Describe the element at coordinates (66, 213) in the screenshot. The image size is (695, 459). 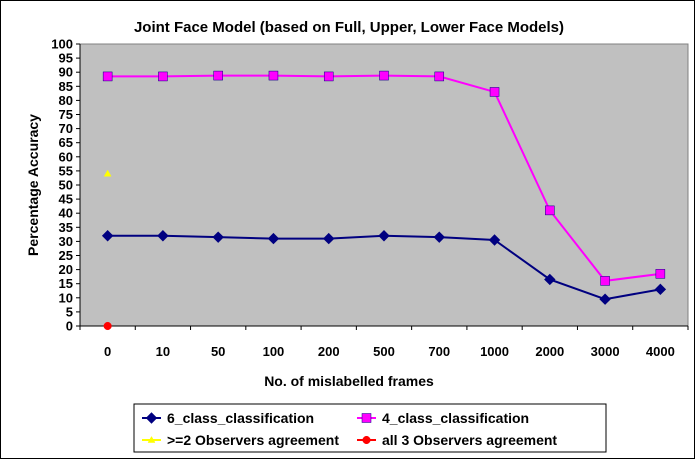
I see `y-tick-label: 40` at that location.